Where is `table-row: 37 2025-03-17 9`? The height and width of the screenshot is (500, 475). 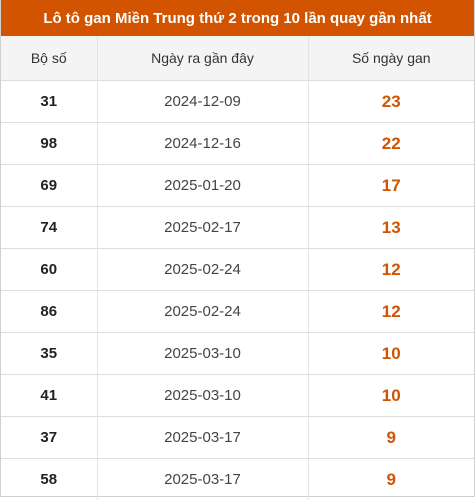 table-row: 37 2025-03-17 9 is located at coordinates (237, 438).